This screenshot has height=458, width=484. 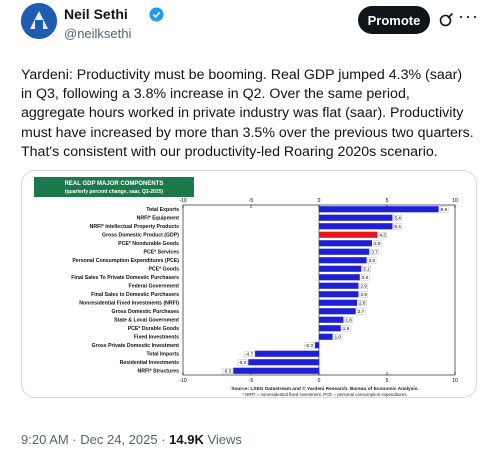 What do you see at coordinates (154, 287) in the screenshot?
I see `category-label: Federal Government` at bounding box center [154, 287].